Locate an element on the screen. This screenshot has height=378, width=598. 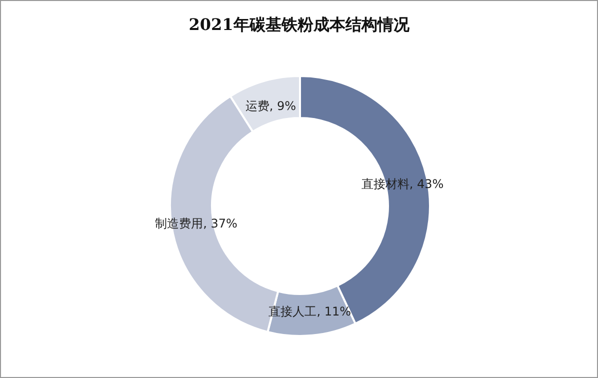
chart-title: 2021年碳基铁粉成本结构情况 is located at coordinates (299, 24).